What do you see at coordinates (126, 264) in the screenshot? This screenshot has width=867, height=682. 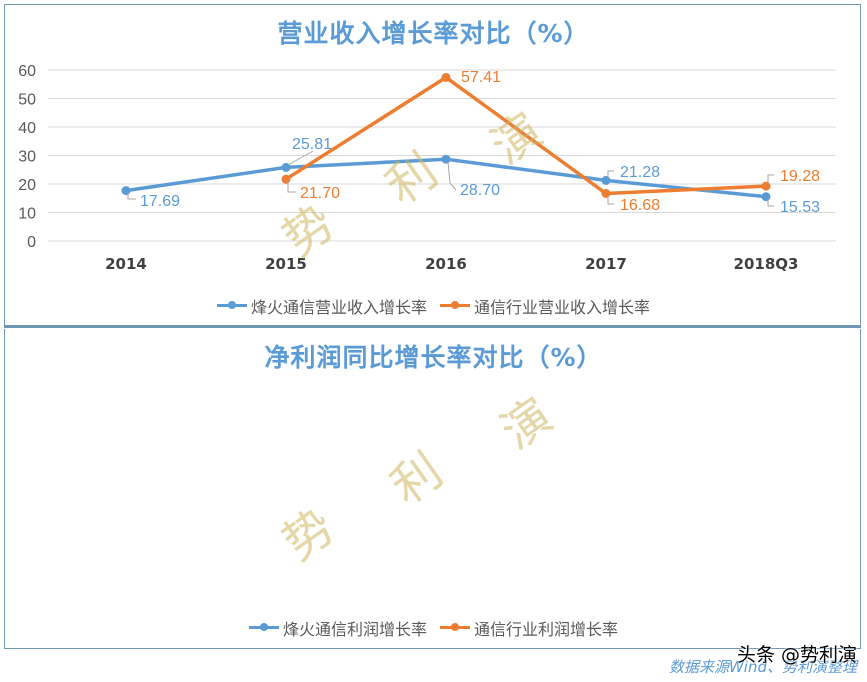 I see `x-tick: 2014` at bounding box center [126, 264].